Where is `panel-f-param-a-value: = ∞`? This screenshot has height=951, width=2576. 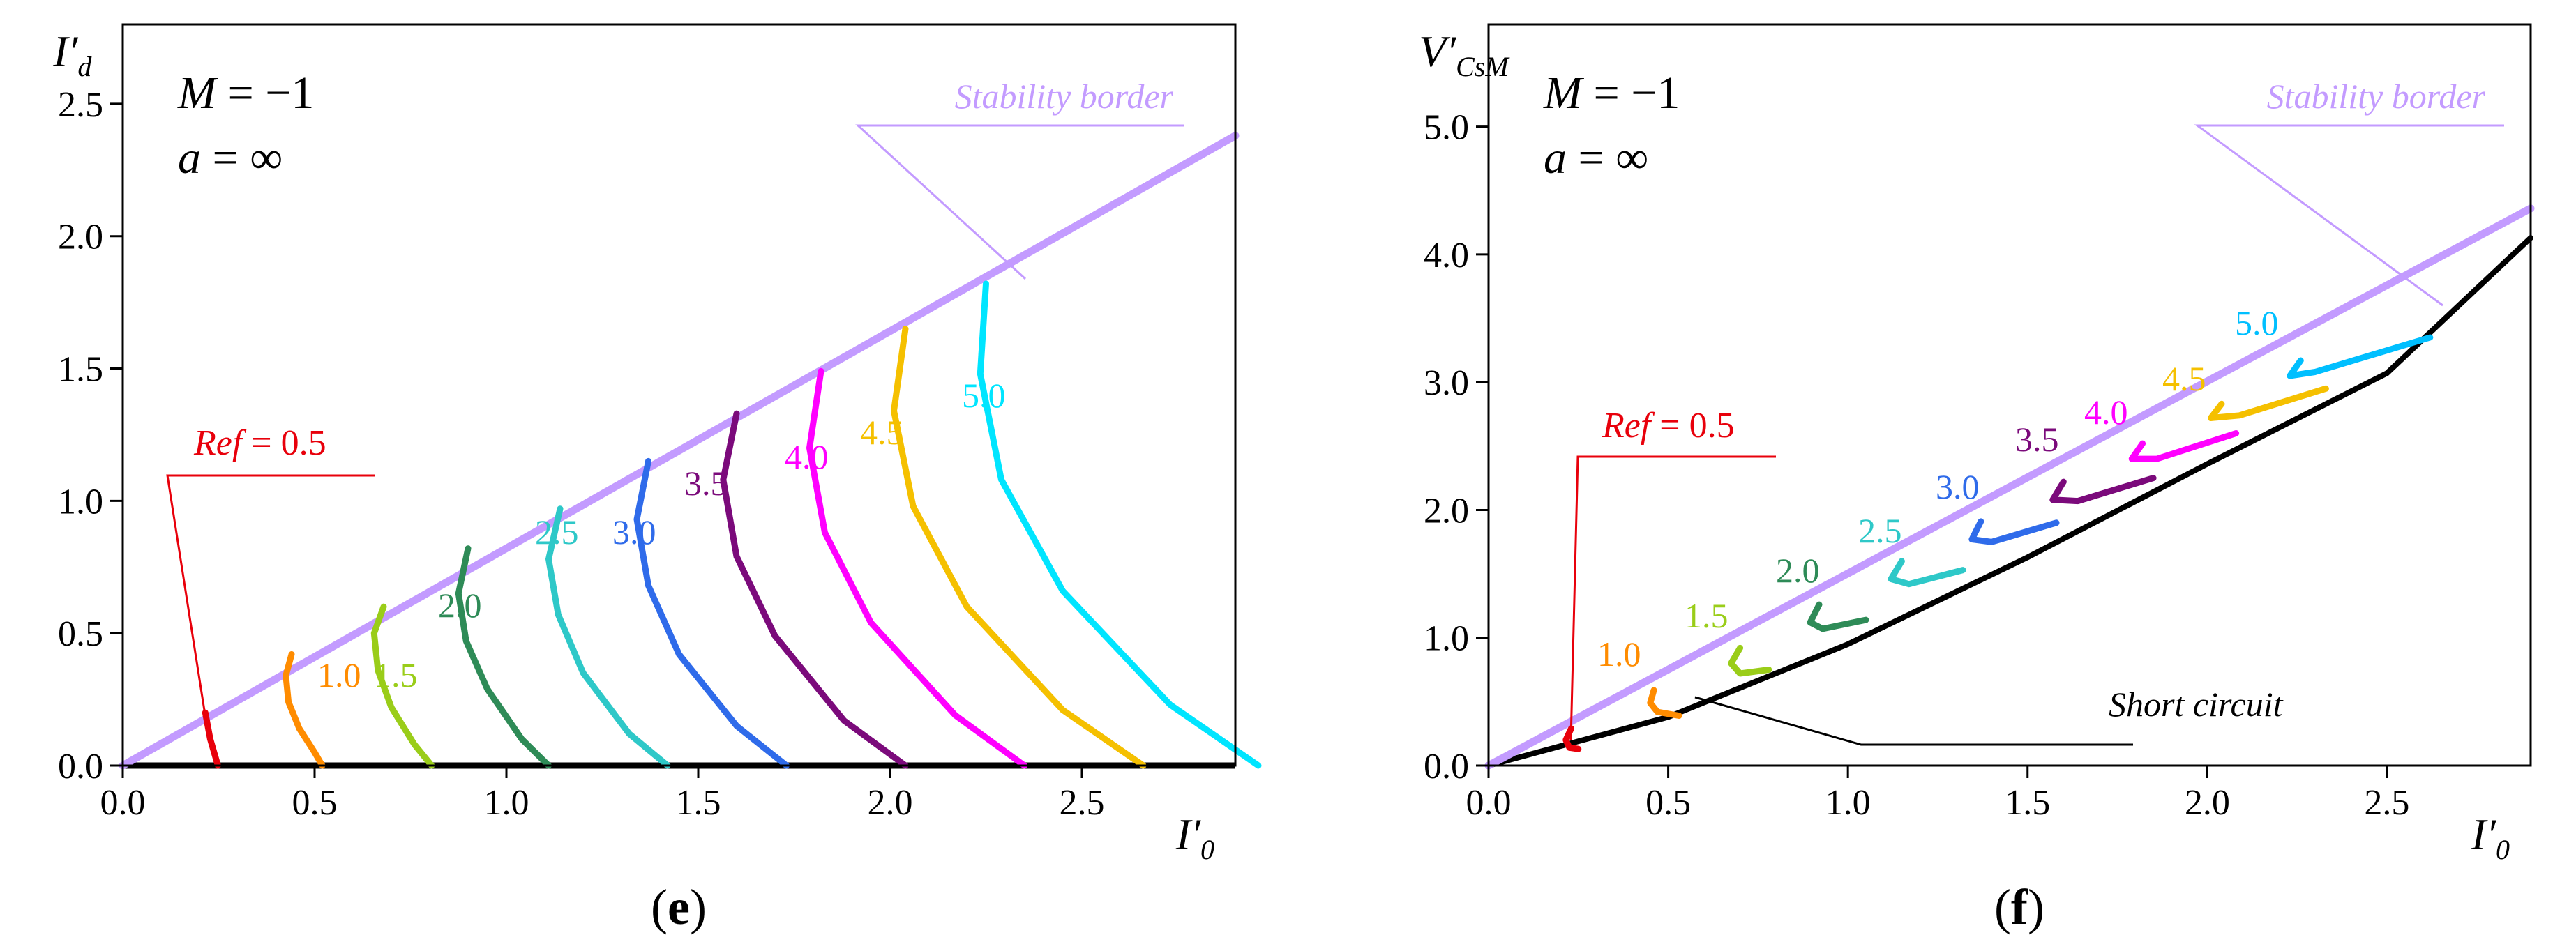 panel-f-param-a-value: = ∞ is located at coordinates (1607, 157).